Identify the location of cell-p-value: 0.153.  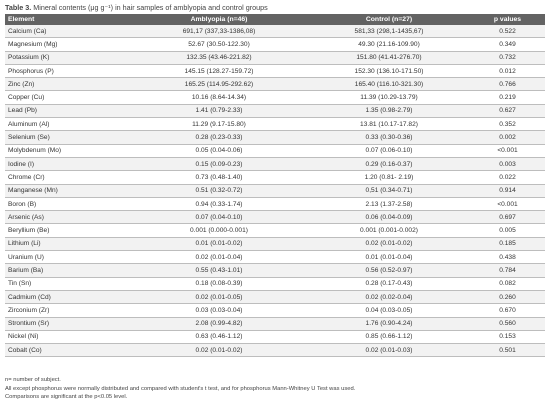
(507, 337).